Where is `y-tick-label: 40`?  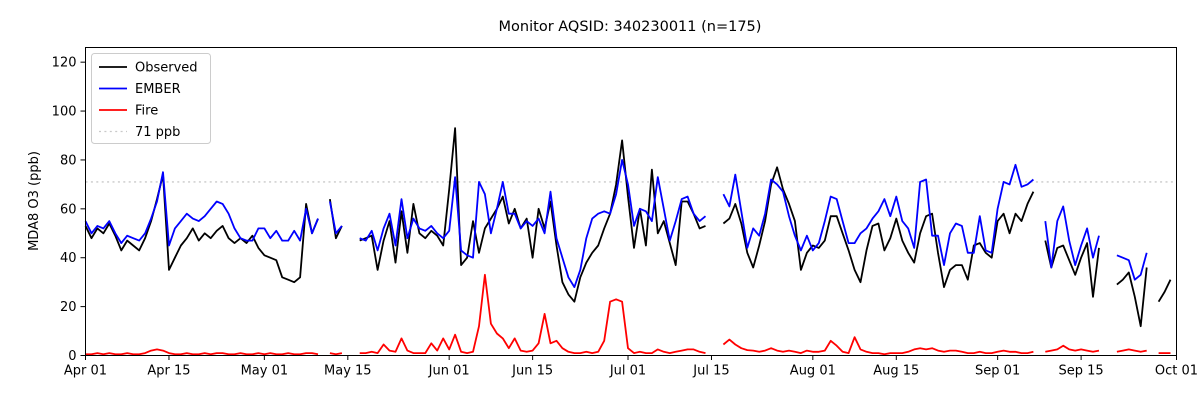 y-tick-label: 40 is located at coordinates (68, 258).